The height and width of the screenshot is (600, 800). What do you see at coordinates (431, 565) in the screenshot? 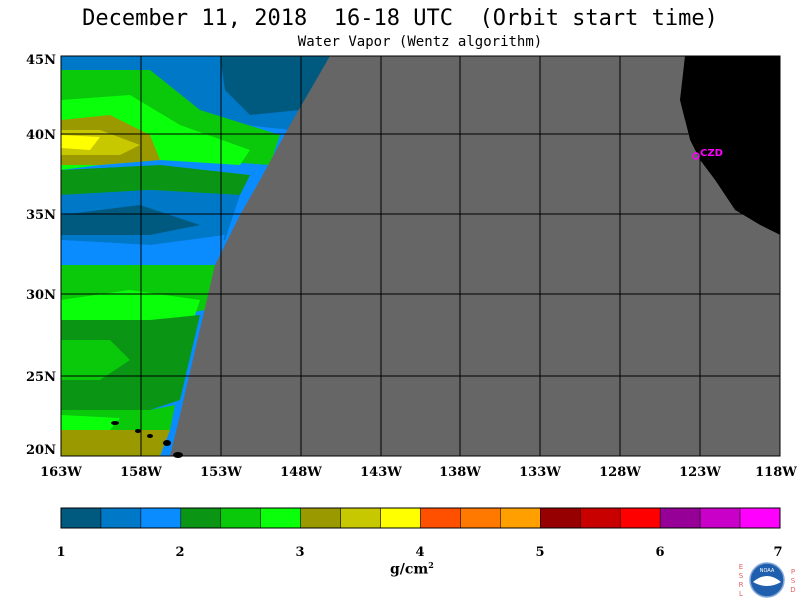
I see `unit-exponent: 2` at bounding box center [431, 565].